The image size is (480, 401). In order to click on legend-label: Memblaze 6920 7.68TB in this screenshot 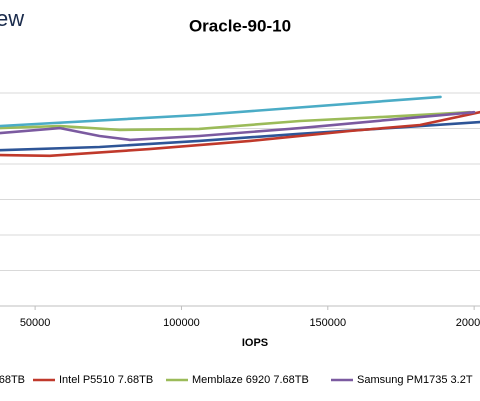, I will do `click(250, 380)`.